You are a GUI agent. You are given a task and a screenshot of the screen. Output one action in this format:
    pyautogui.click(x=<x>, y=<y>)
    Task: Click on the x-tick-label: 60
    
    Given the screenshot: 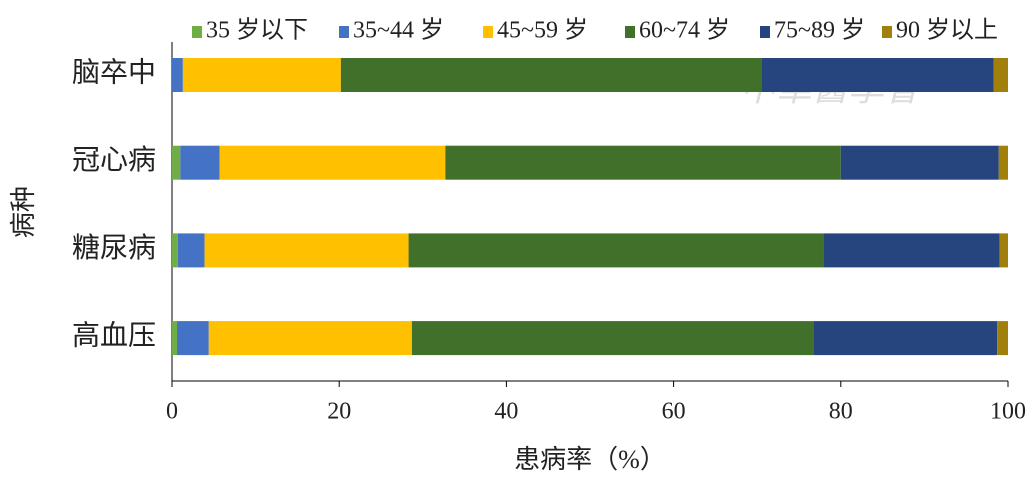 What is the action you would take?
    pyautogui.click(x=674, y=412)
    